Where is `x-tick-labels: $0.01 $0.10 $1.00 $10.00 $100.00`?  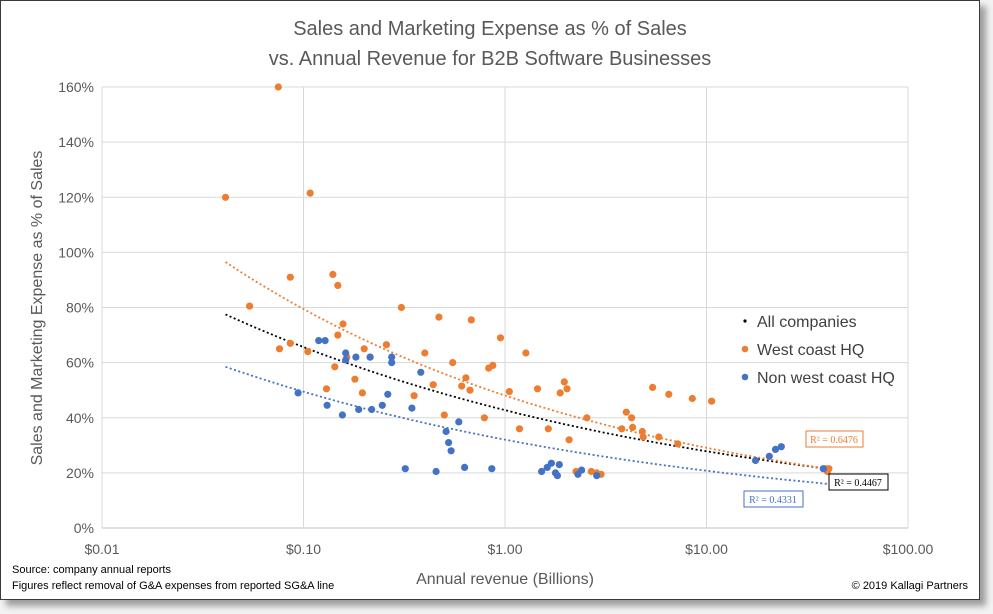 x-tick-labels: $0.01 $0.10 $1.00 $10.00 $100.00 is located at coordinates (508, 549).